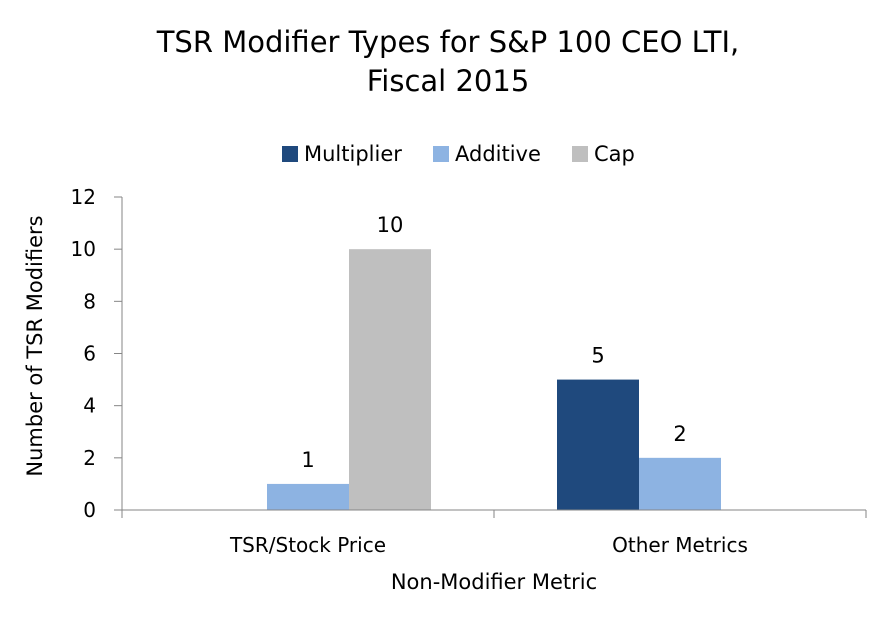 This screenshot has height=625, width=896. Describe the element at coordinates (597, 356) in the screenshot. I see `data-label-multiplier-other-metrics: 5` at that location.